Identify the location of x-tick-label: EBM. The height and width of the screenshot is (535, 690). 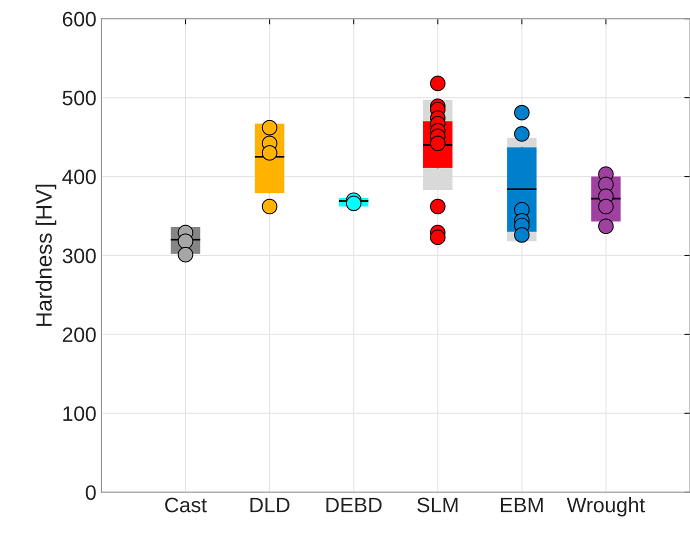
(521, 505).